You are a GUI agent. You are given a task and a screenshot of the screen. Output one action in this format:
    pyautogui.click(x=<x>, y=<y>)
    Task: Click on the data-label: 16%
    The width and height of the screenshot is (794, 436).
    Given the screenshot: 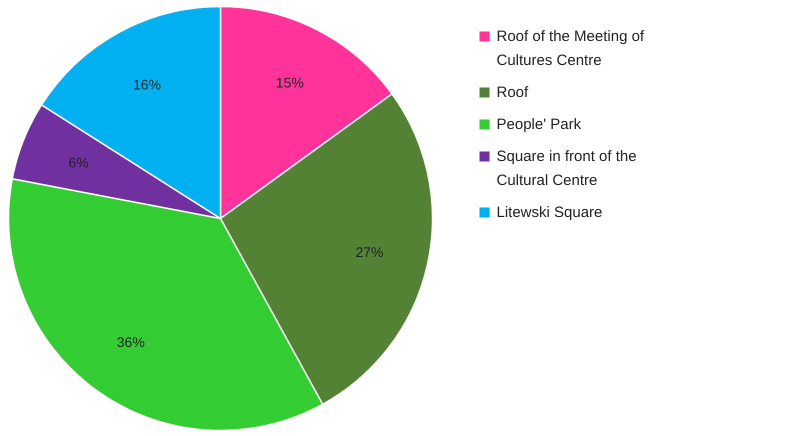 What is the action you would take?
    pyautogui.click(x=146, y=84)
    